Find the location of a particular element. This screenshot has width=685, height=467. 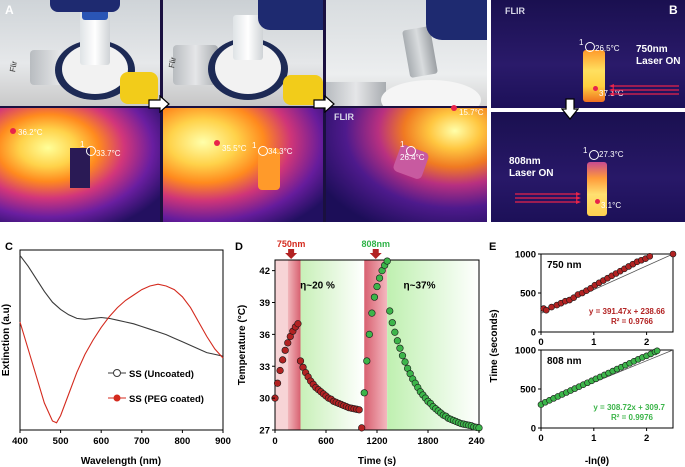

y-tick-label: 42 is located at coordinates (264, 271).